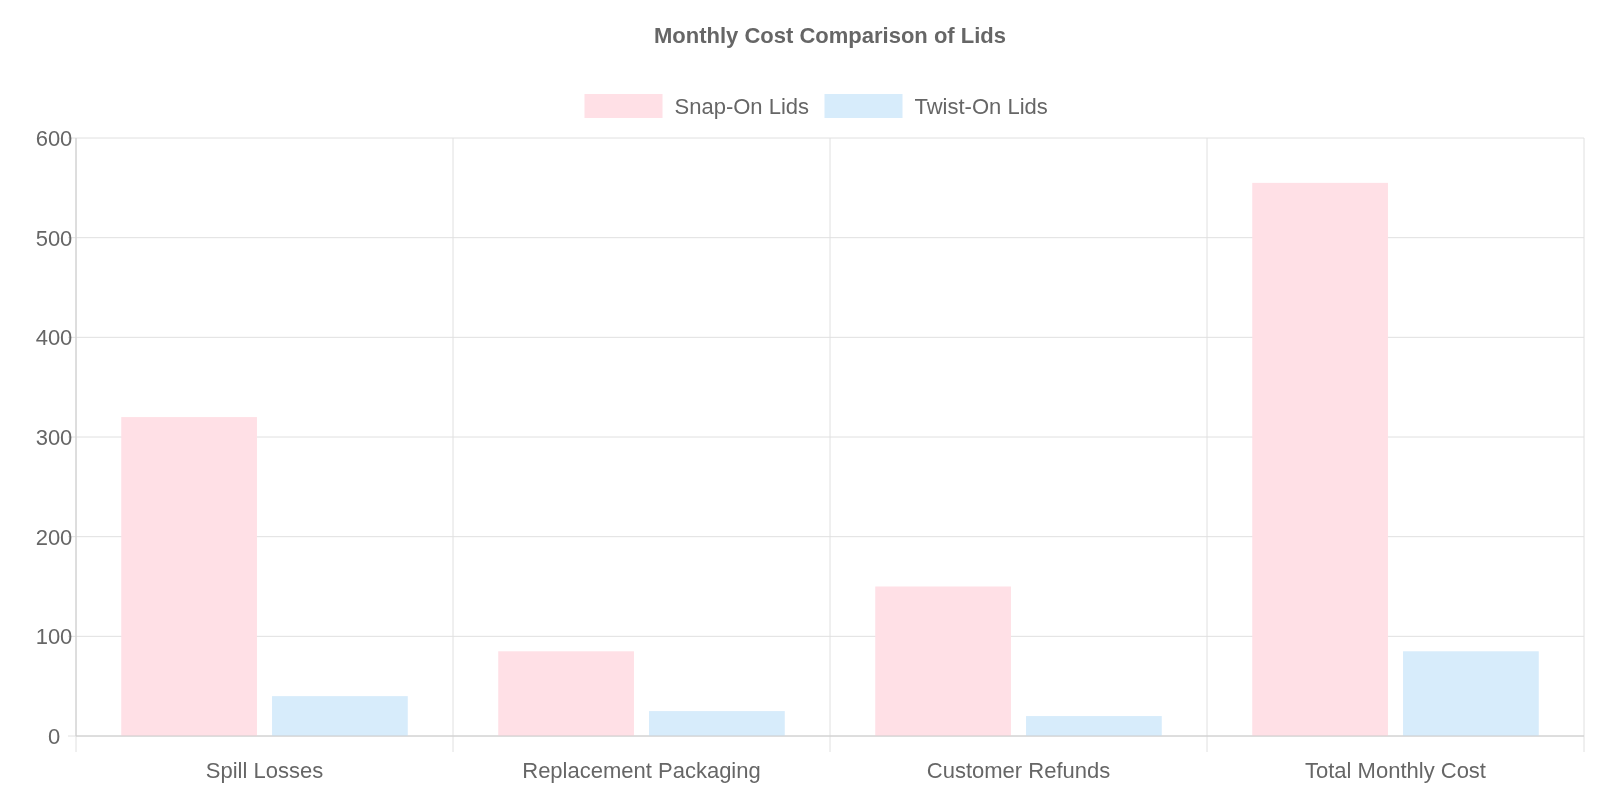 The height and width of the screenshot is (800, 1600). Describe the element at coordinates (1018, 770) in the screenshot. I see `x-tick-label: Customer Refunds` at that location.